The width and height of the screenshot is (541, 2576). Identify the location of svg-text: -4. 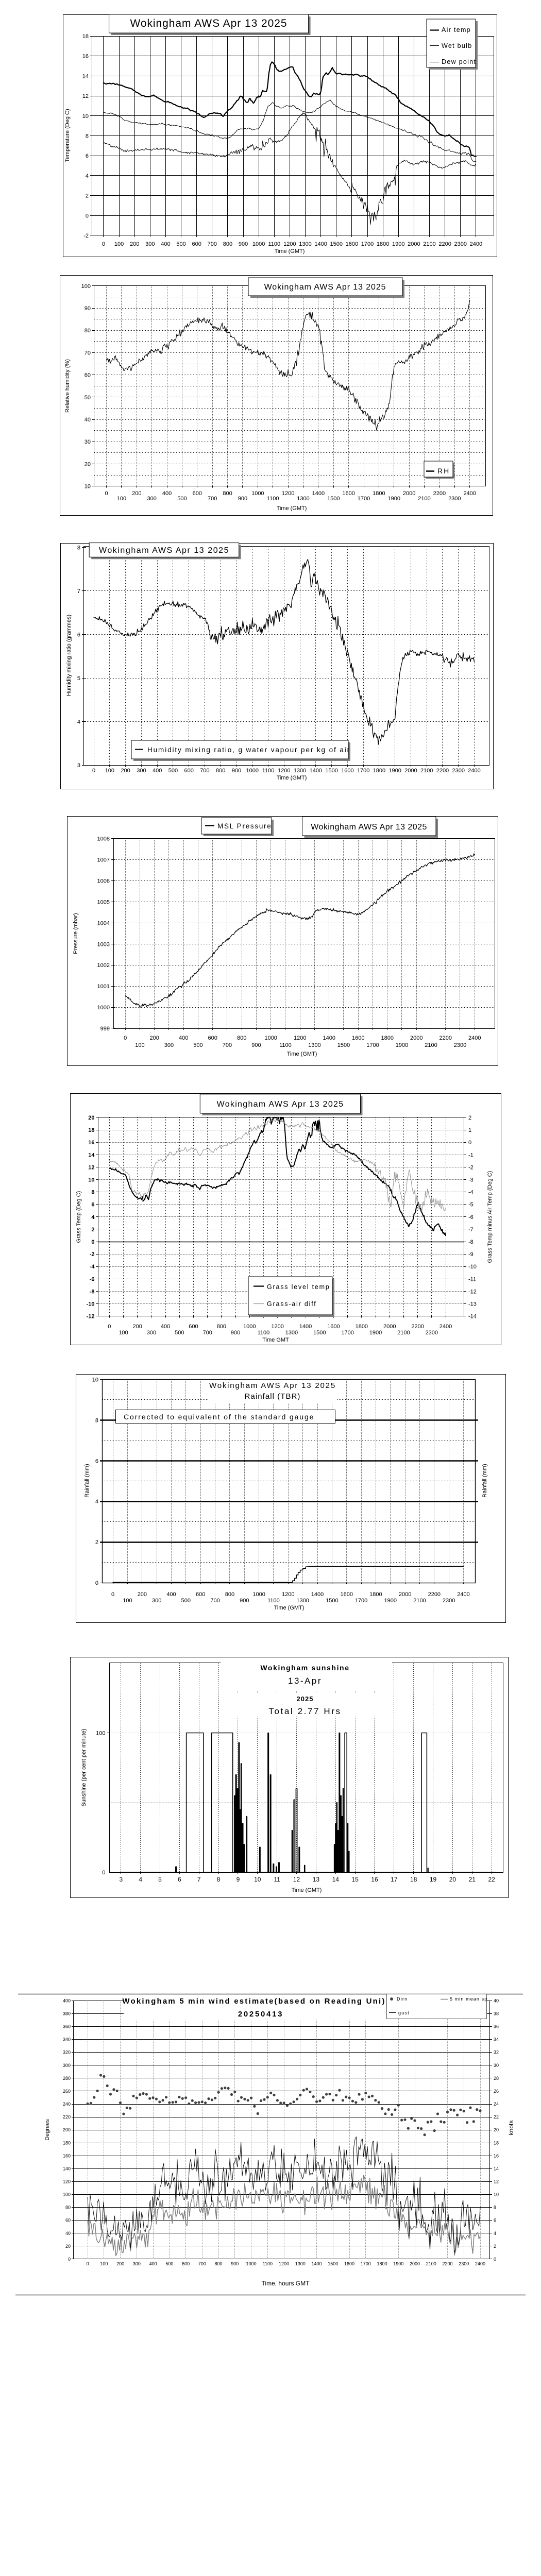
(471, 1193).